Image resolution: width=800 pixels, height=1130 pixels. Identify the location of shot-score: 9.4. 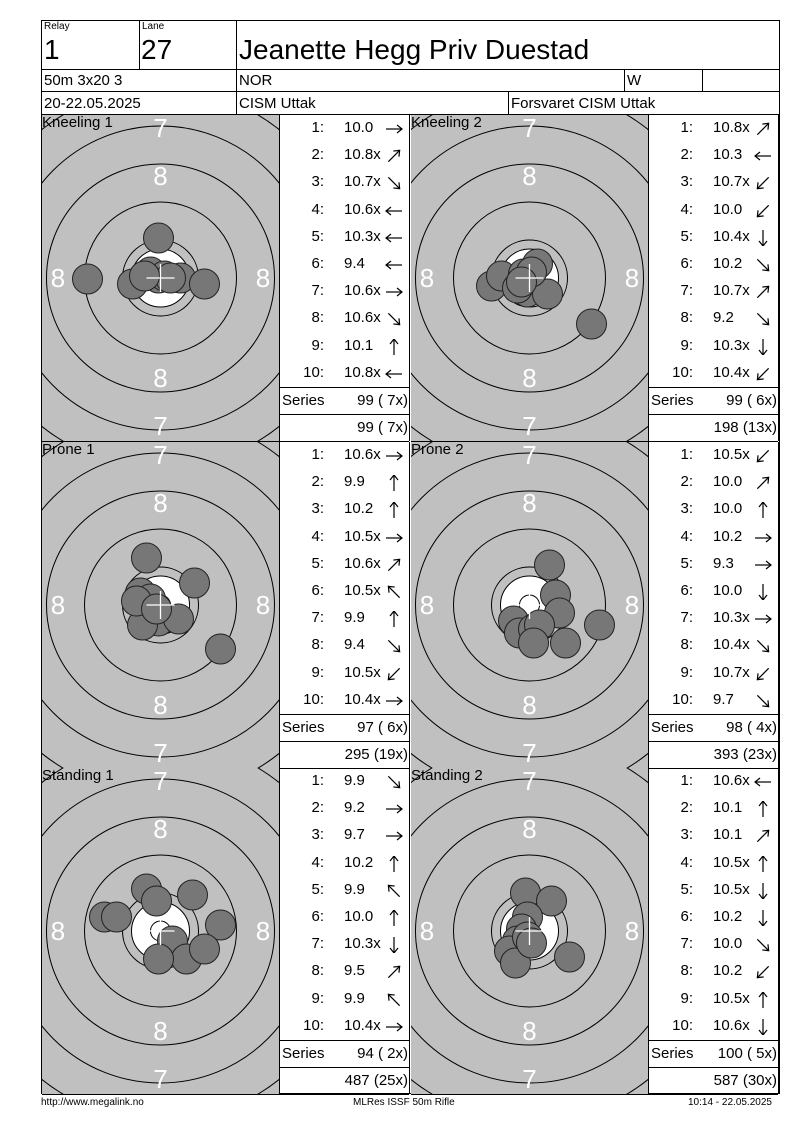
(354, 263).